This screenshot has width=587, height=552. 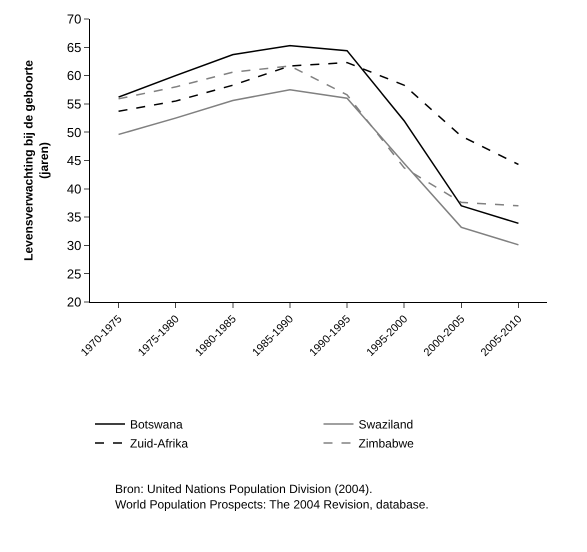 What do you see at coordinates (74, 104) in the screenshot?
I see `y-tick-label: 55` at bounding box center [74, 104].